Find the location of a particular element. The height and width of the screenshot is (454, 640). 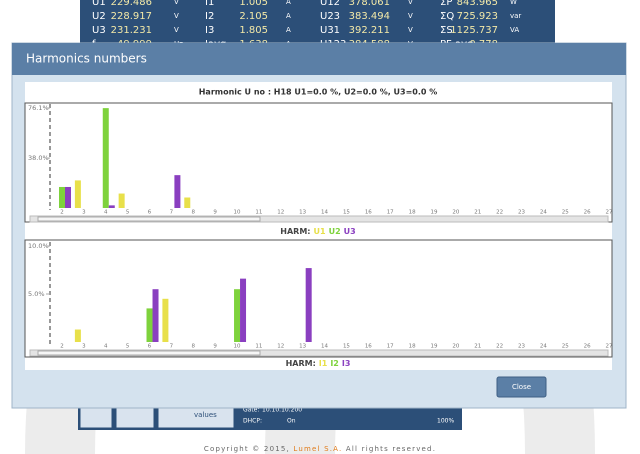

meter-label: U31 is located at coordinates (330, 30).